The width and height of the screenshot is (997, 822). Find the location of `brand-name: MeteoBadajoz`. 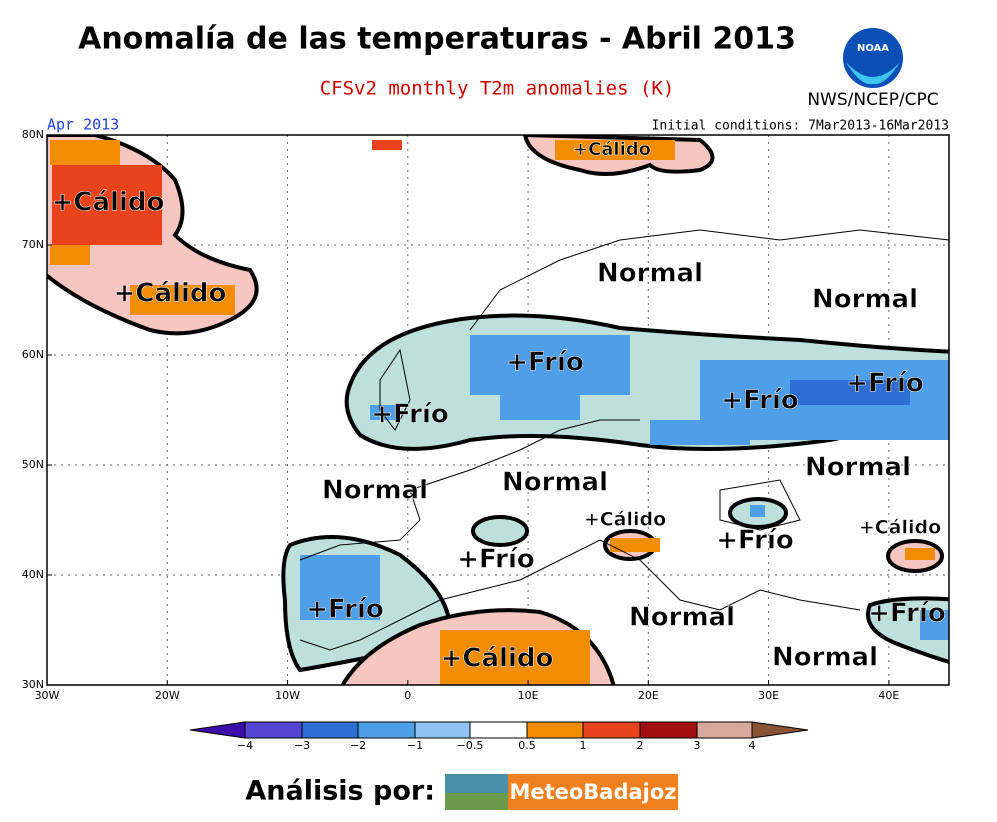

brand-name: MeteoBadajoz is located at coordinates (592, 792).